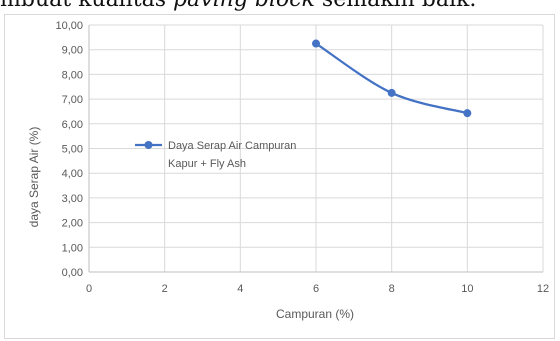 Image resolution: width=560 pixels, height=341 pixels. I want to click on series, so click(392, 78).